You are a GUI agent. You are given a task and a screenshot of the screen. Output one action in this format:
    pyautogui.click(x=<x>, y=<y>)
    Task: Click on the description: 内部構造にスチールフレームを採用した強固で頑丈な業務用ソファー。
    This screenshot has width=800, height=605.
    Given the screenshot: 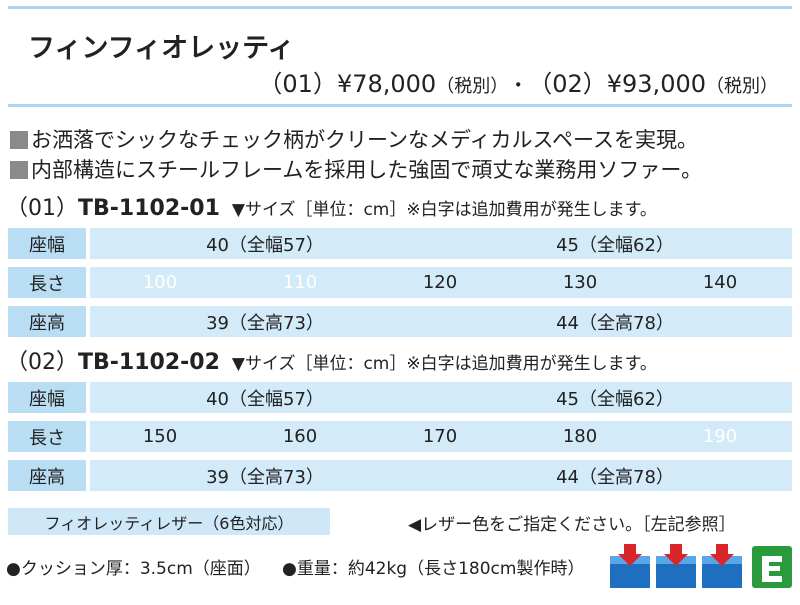 What is the action you would take?
    pyautogui.click(x=356, y=169)
    